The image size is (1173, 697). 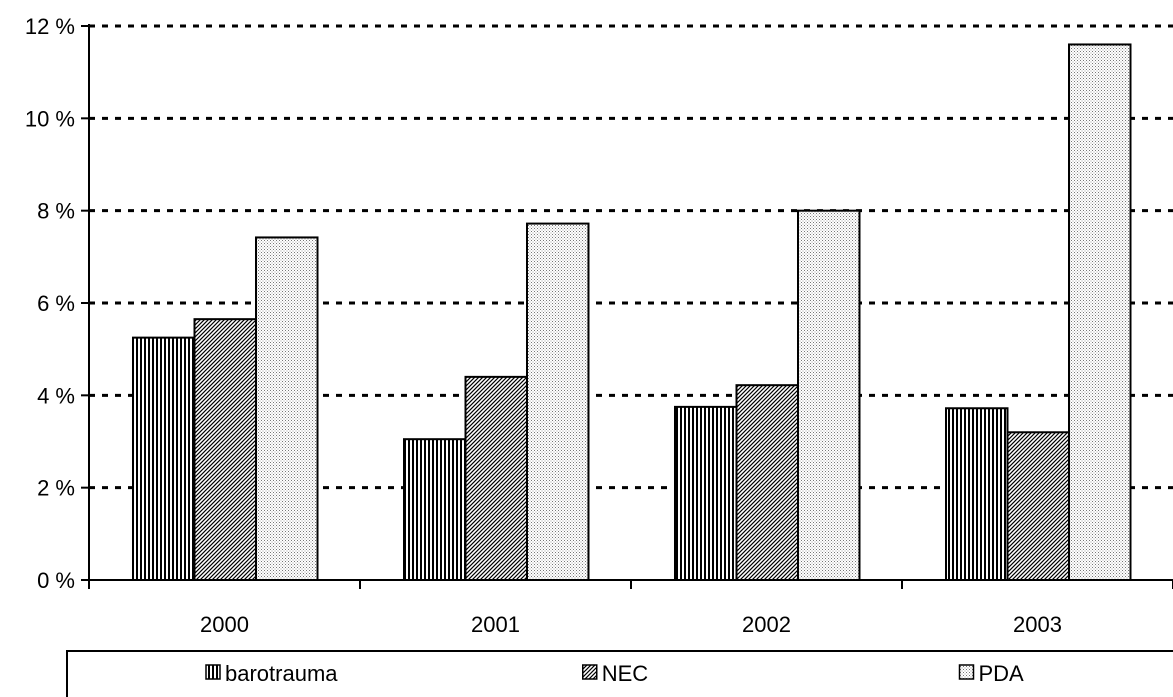 What do you see at coordinates (287, 408) in the screenshot?
I see `bar-pda-2000` at bounding box center [287, 408].